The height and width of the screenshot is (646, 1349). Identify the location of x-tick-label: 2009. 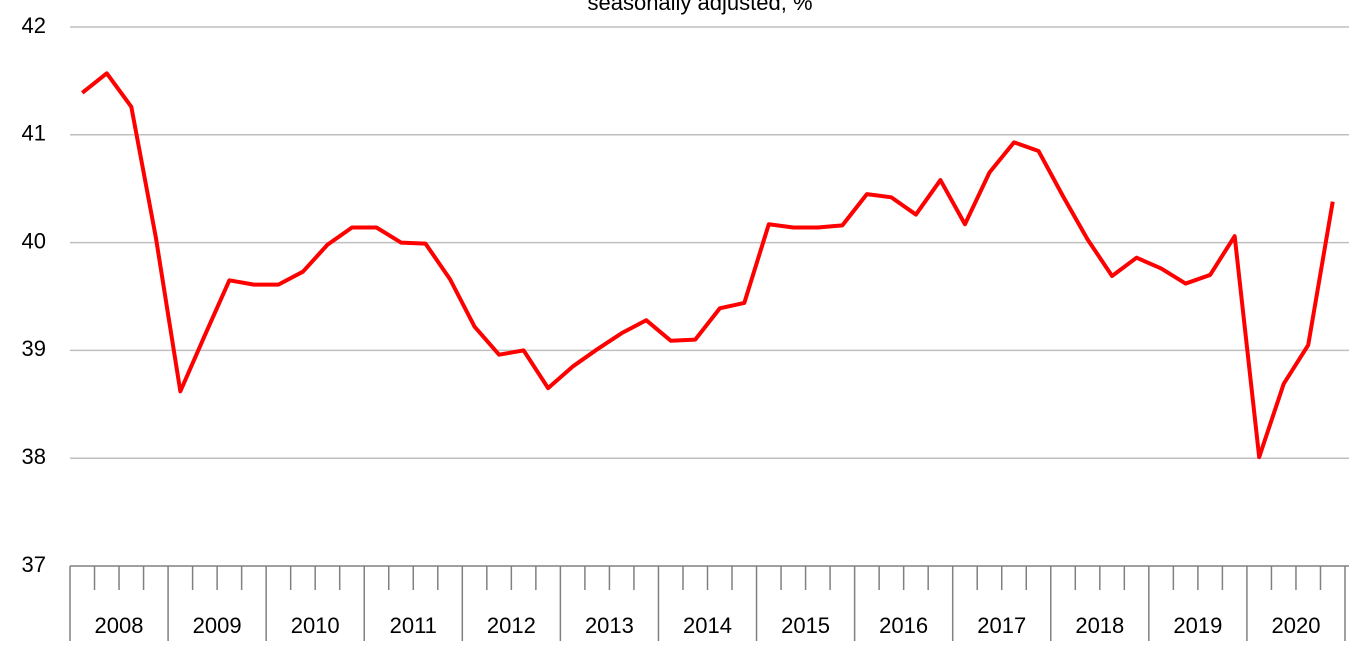
(217, 625).